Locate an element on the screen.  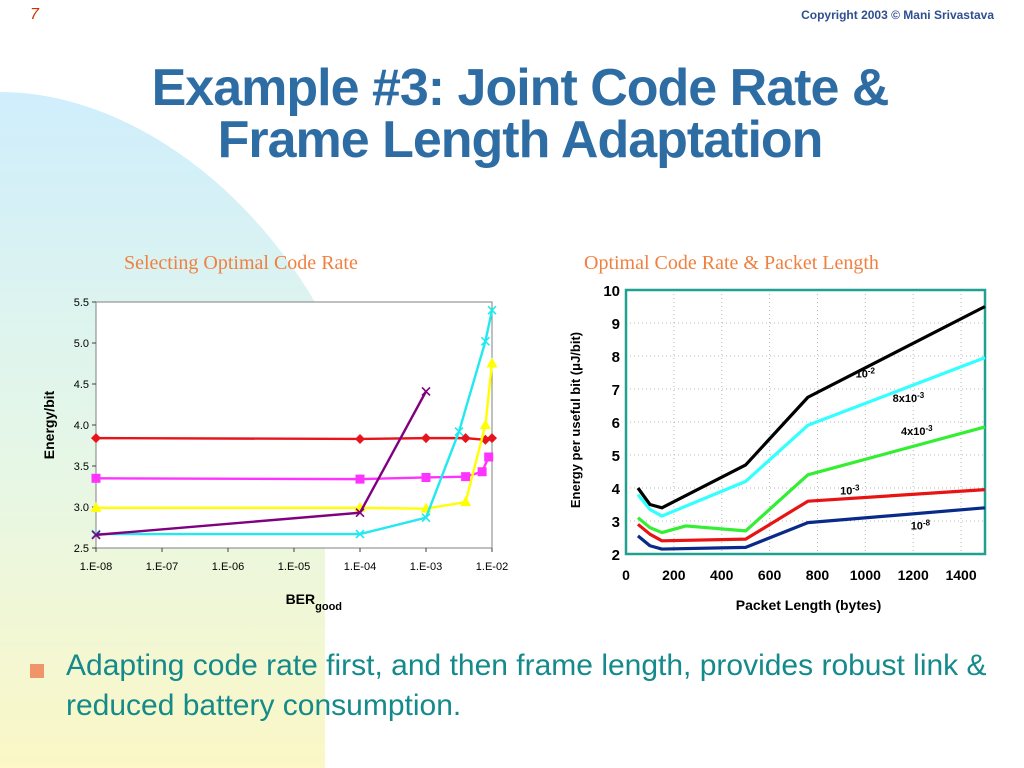
series-2: 4x10-3 is located at coordinates (811, 479).